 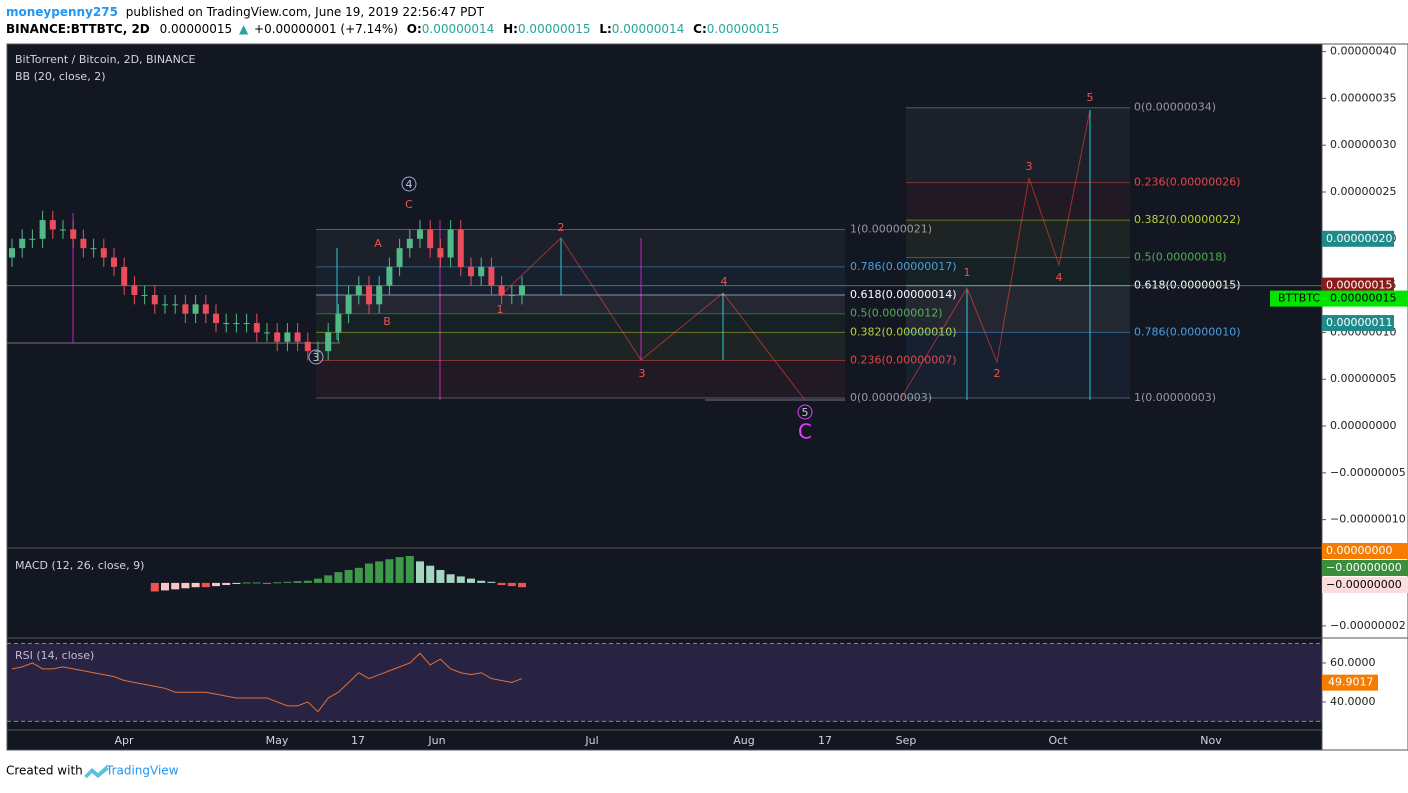 I want to click on symbol: BINANCE:BTTBTC, 2D, so click(x=78, y=29).